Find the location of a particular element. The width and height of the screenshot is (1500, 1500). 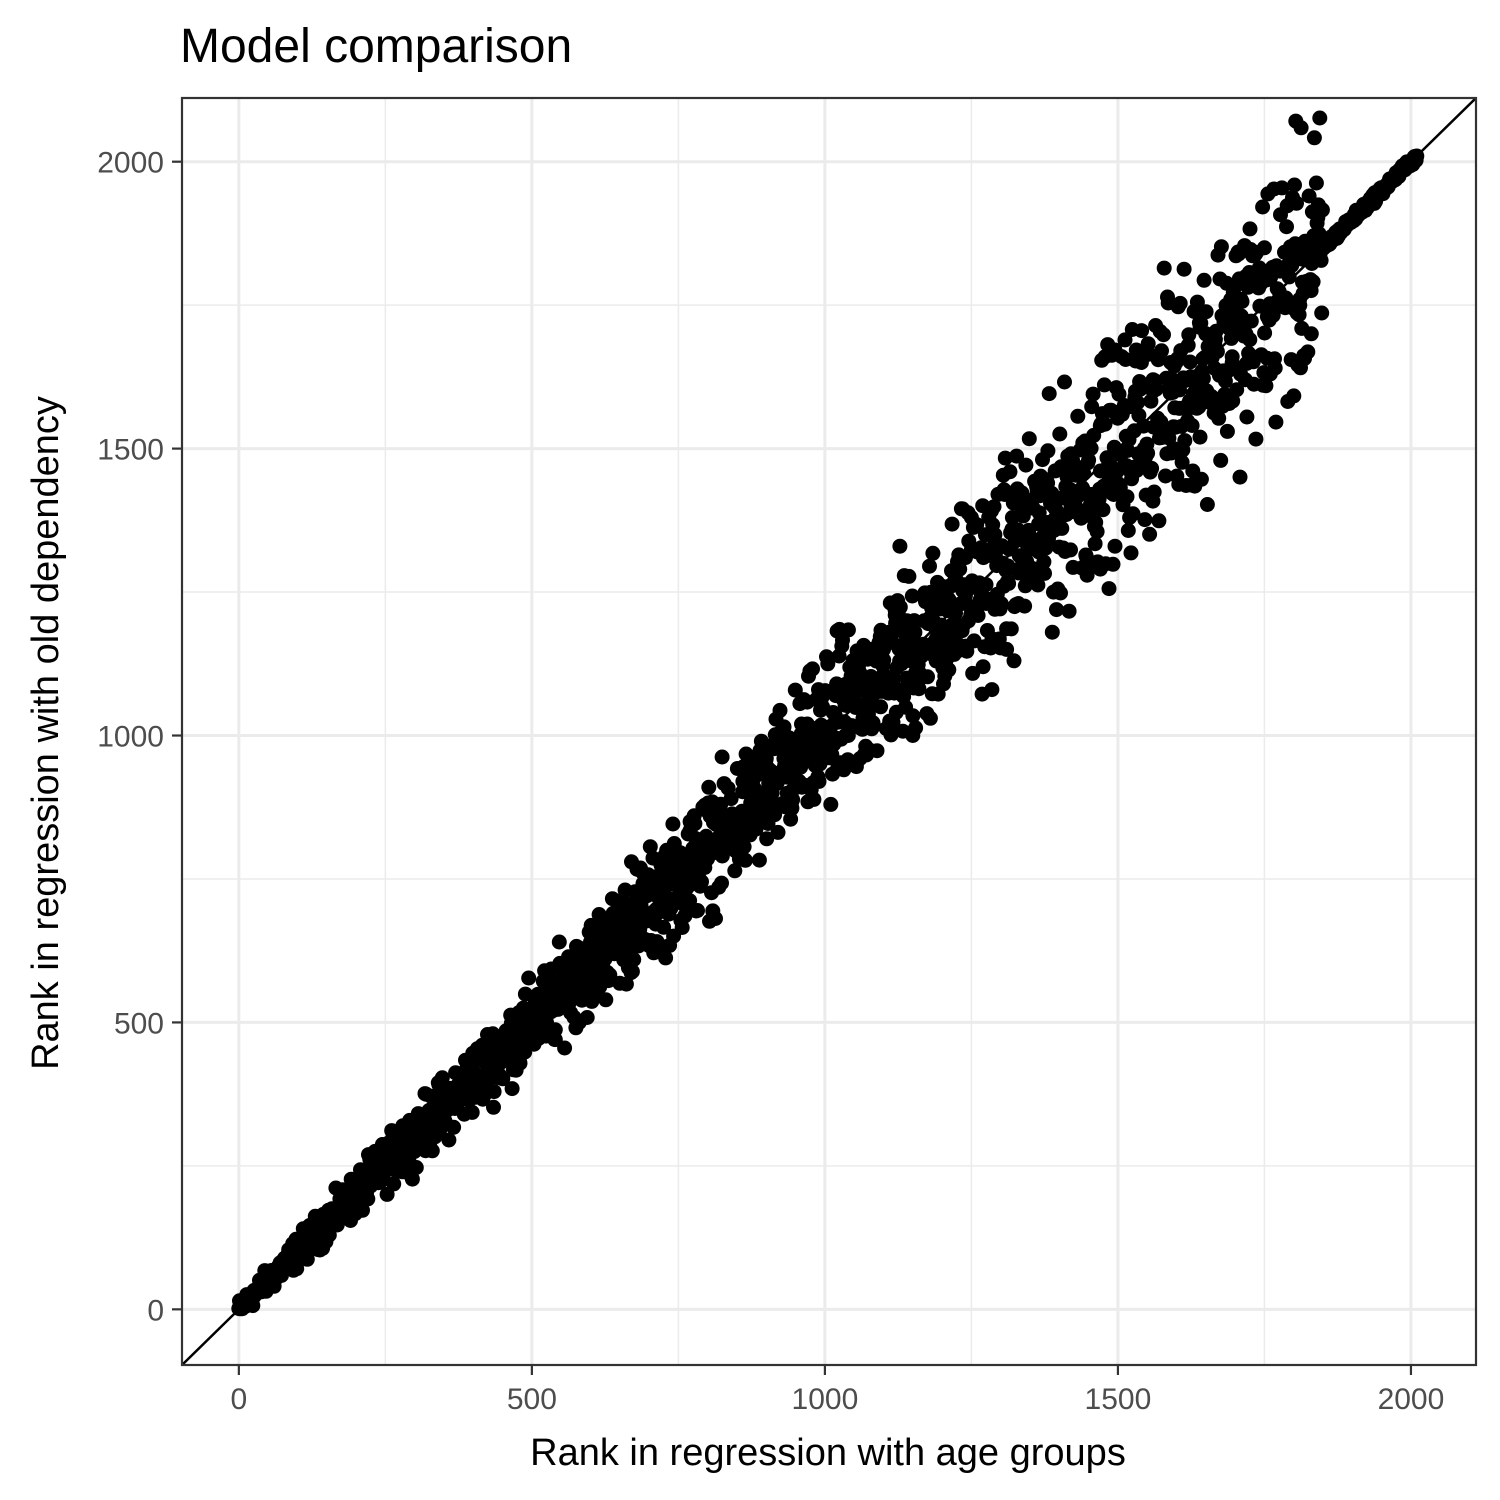

x-tick-label: 1000 is located at coordinates (825, 1399).